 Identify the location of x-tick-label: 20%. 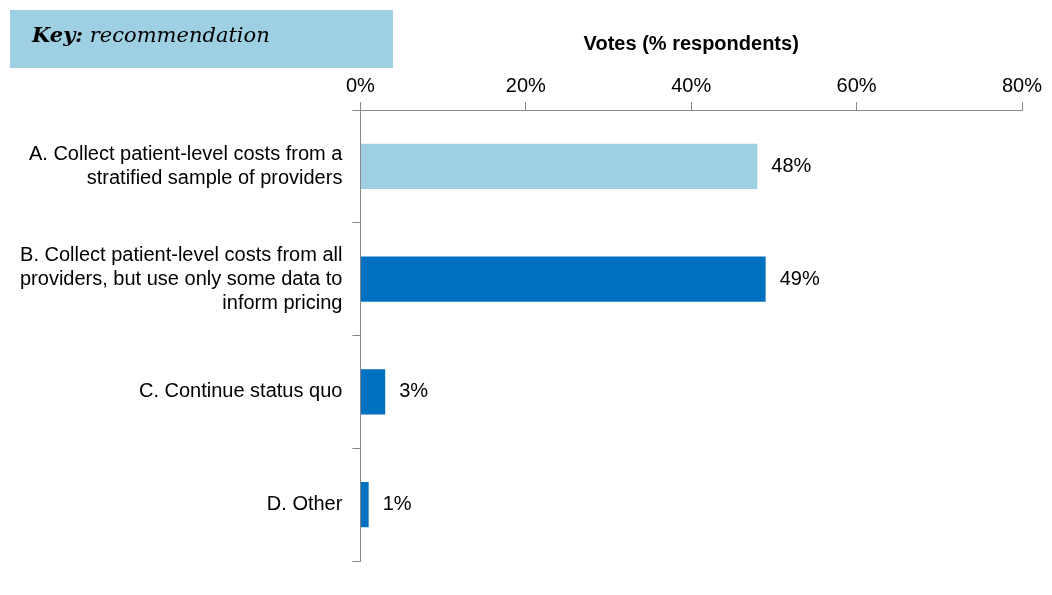
(526, 84).